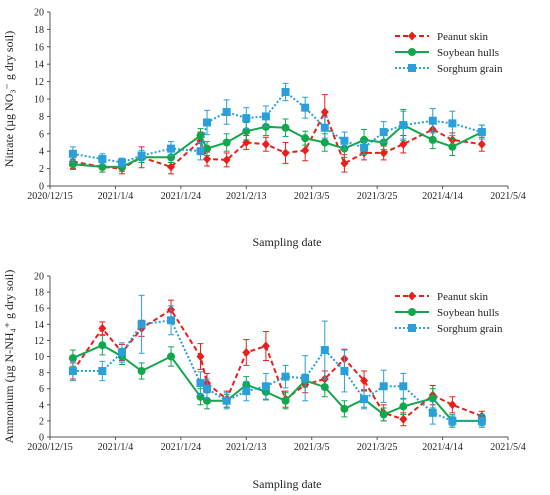 This screenshot has height=495, width=550. What do you see at coordinates (116, 196) in the screenshot?
I see `x-tick-label: 2021/1/4` at bounding box center [116, 196].